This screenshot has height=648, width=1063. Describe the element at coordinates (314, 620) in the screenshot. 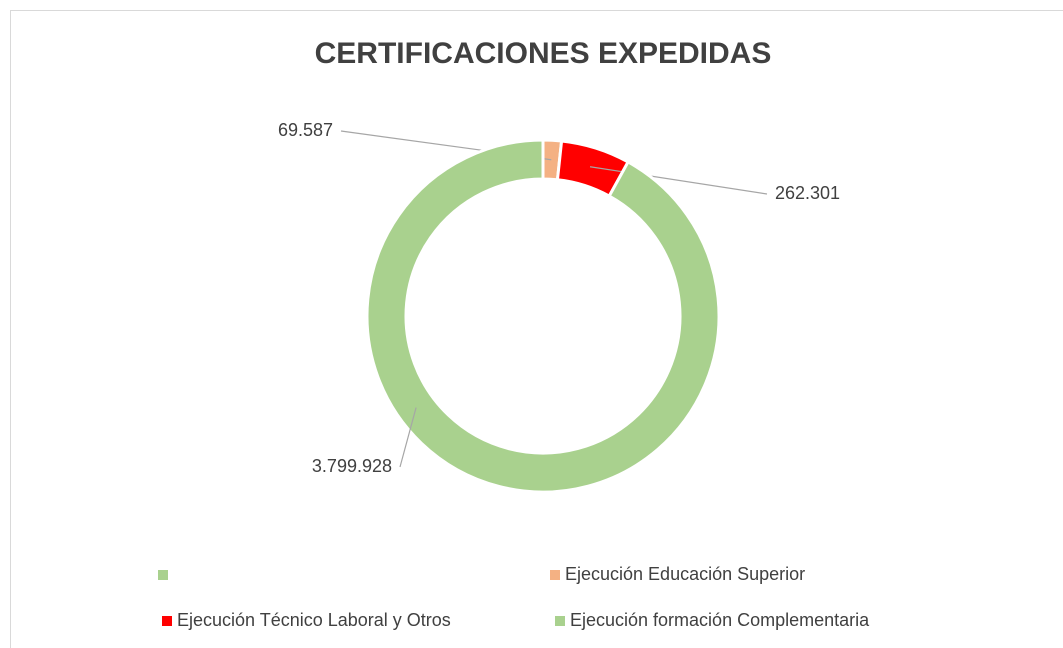

I see `legend-label: Ejecución Técnico Laboral y Otros` at that location.